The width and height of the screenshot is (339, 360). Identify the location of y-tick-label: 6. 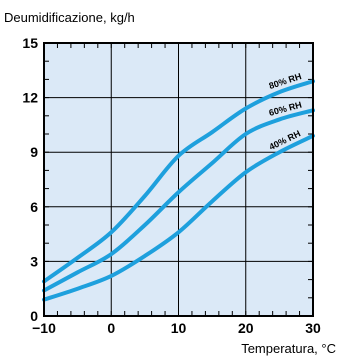
(34, 207).